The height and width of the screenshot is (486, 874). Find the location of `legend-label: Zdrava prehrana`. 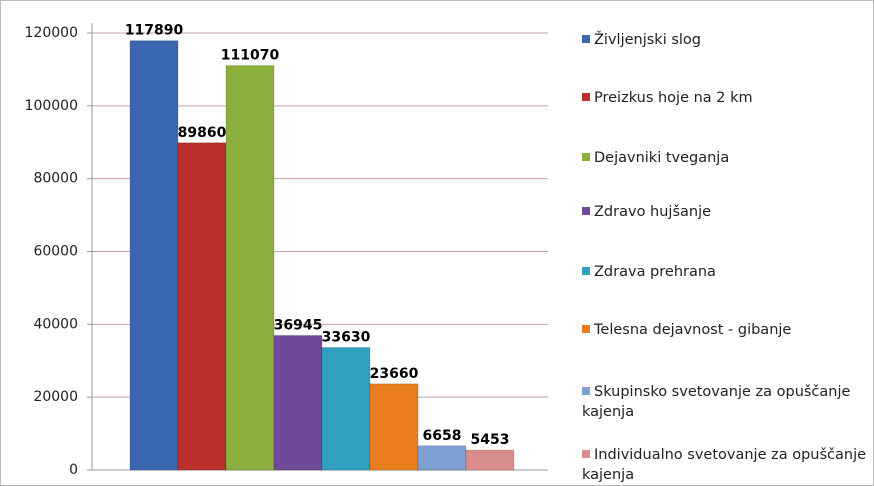

legend-label: Zdrava prehrana is located at coordinates (655, 272).